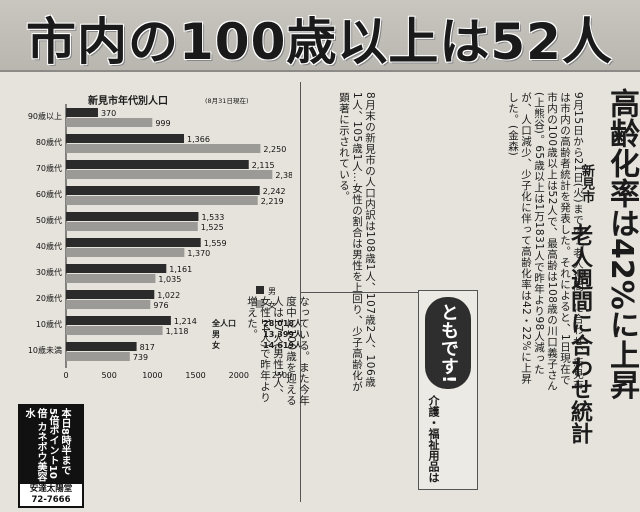 Image resolution: width=640 pixels, height=512 pixels. What do you see at coordinates (49, 324) in the screenshot?
I see `category-label: 10歳代` at bounding box center [49, 324].